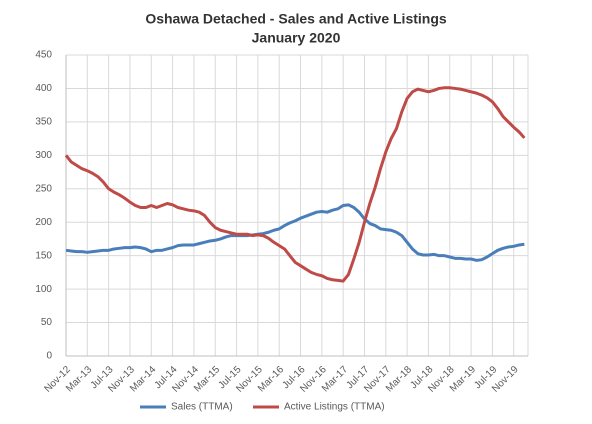 The image size is (592, 424). Describe the element at coordinates (43, 155) in the screenshot. I see `y-tick-label: 300` at that location.